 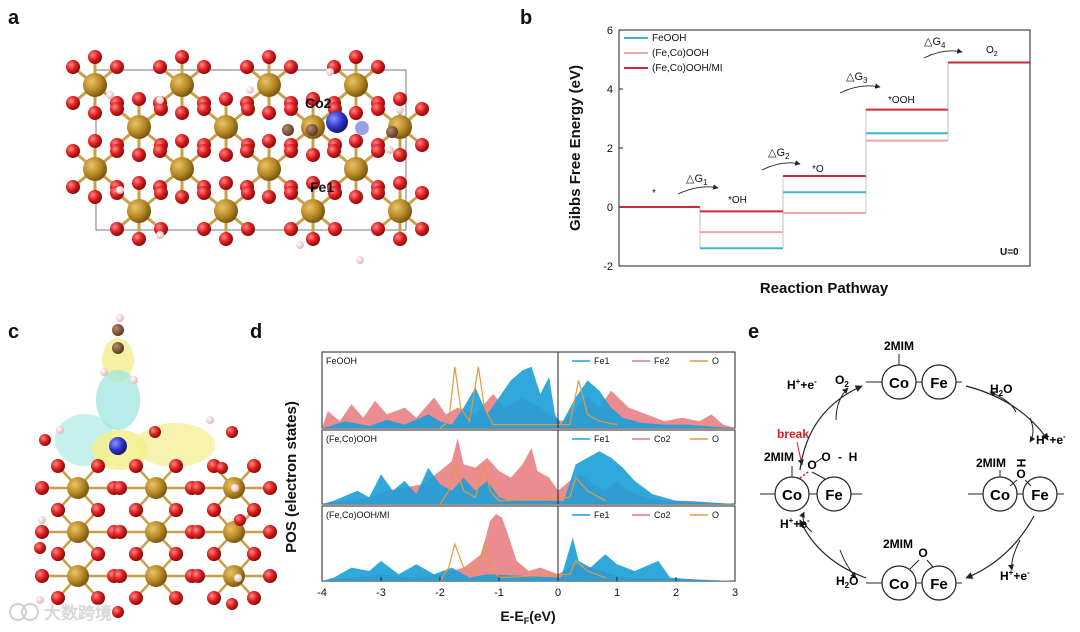 I want to click on step-labels: * *OH *O *OOH O2, so click(x=825, y=125).